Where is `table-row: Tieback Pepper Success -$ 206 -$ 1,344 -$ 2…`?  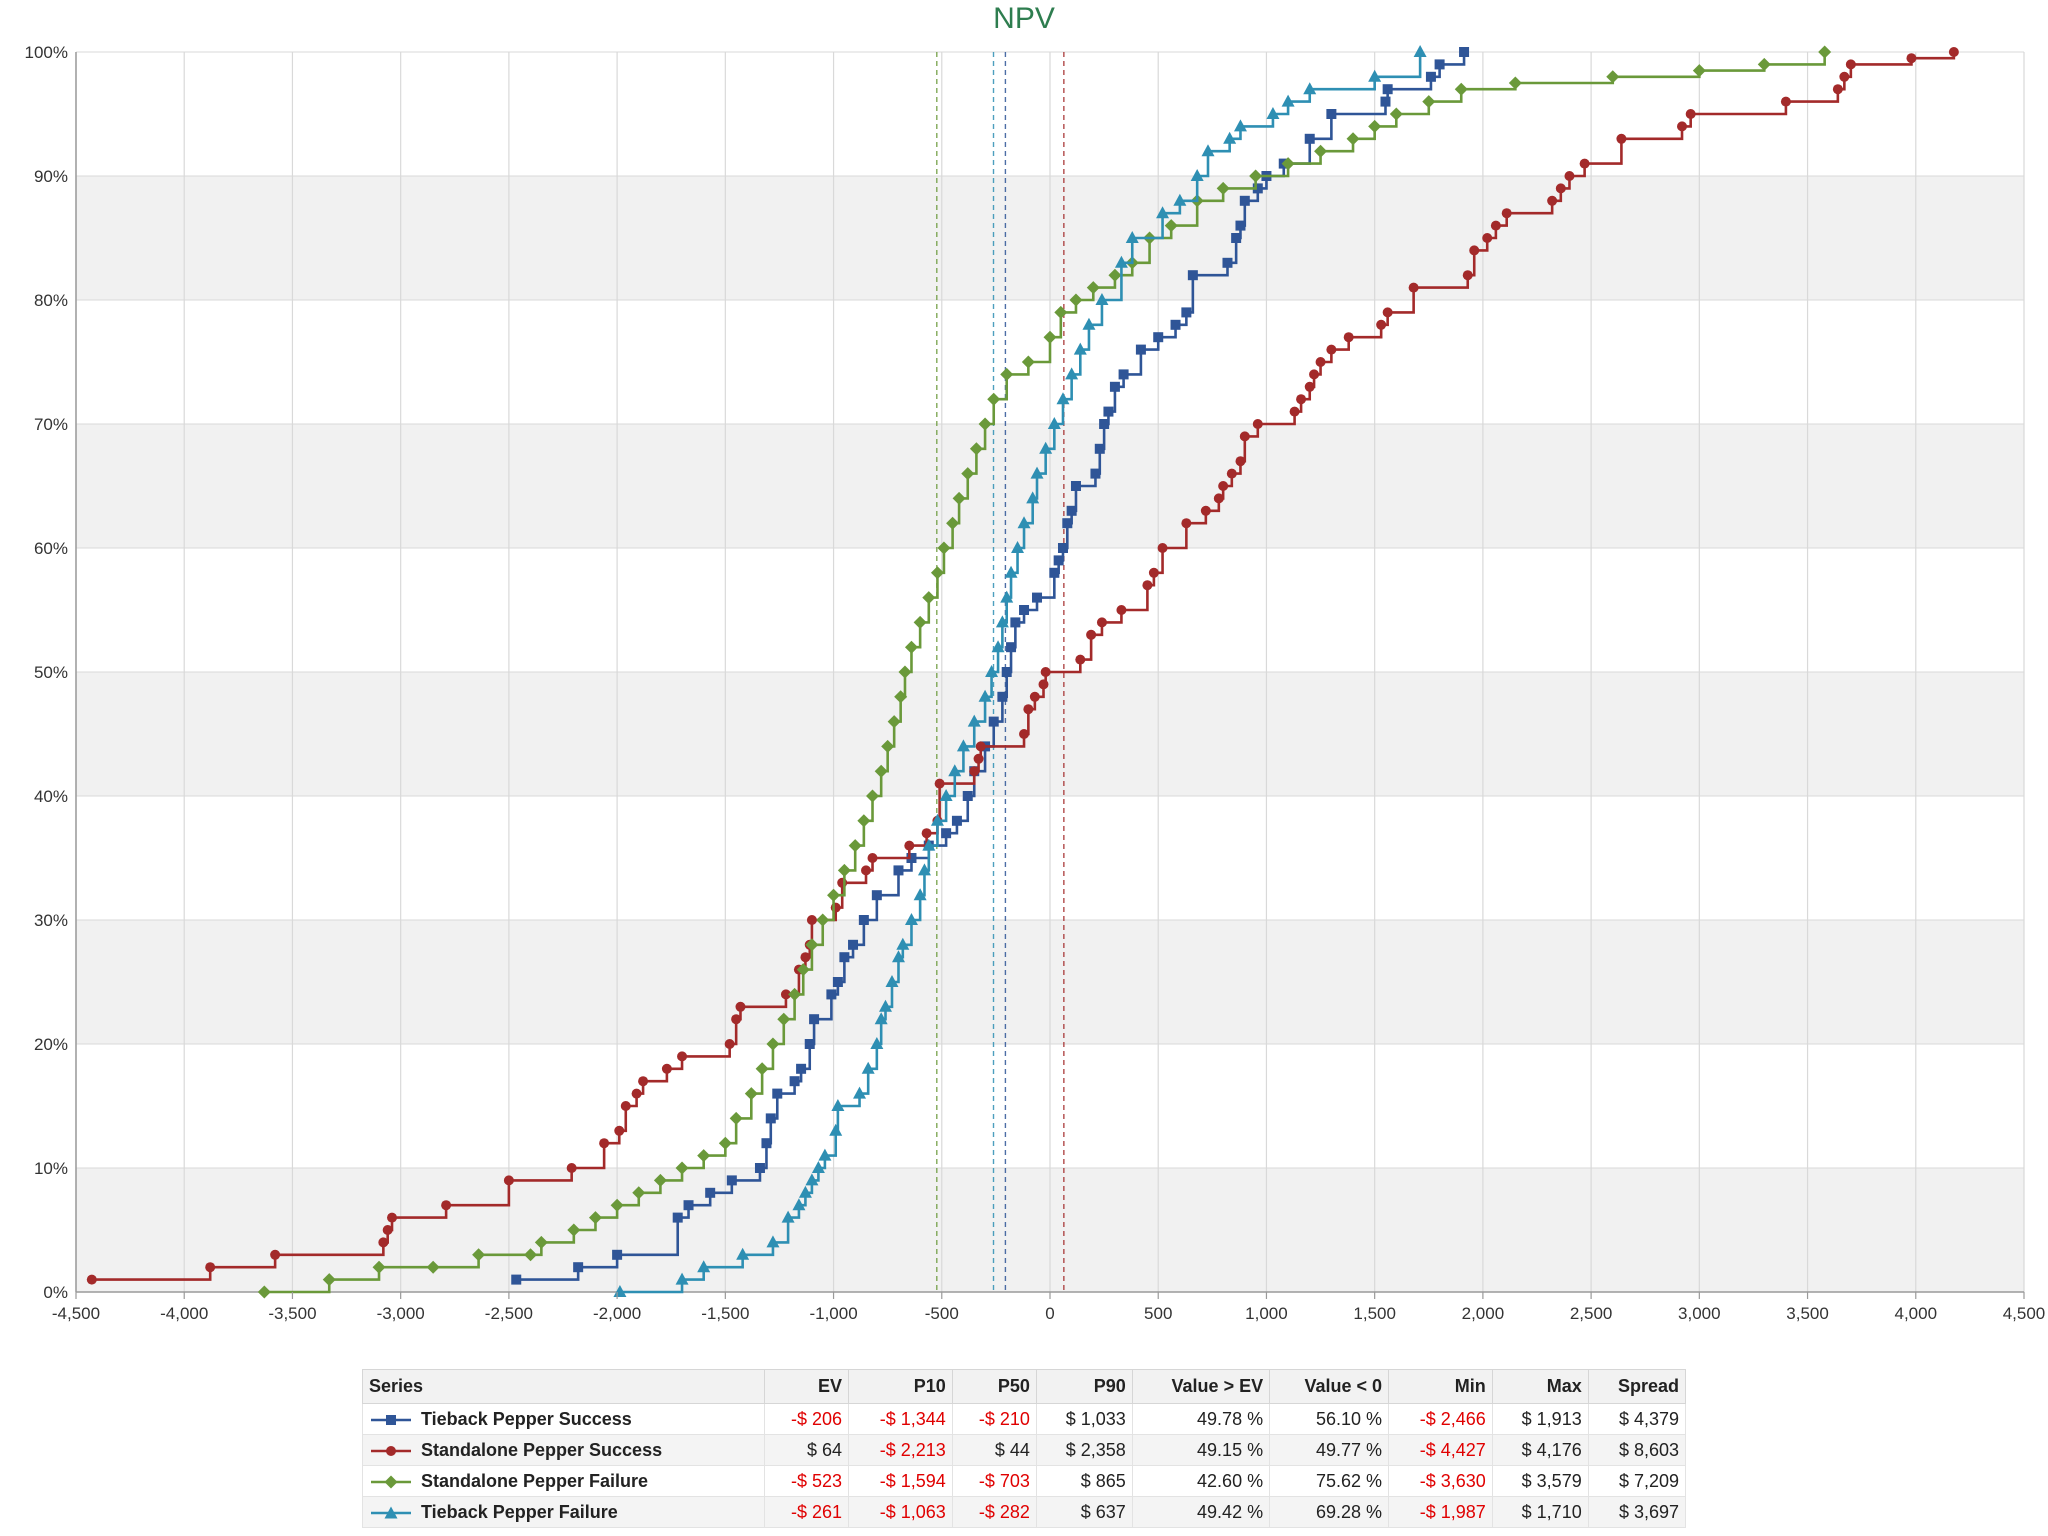
table-row: Tieback Pepper Success -$ 206 -$ 1,344 -$ 2… is located at coordinates (1024, 1419).